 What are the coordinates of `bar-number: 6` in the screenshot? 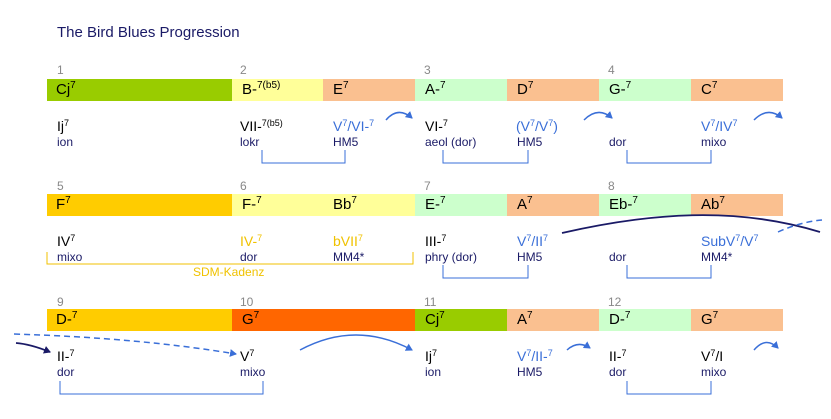 It's located at (243, 186).